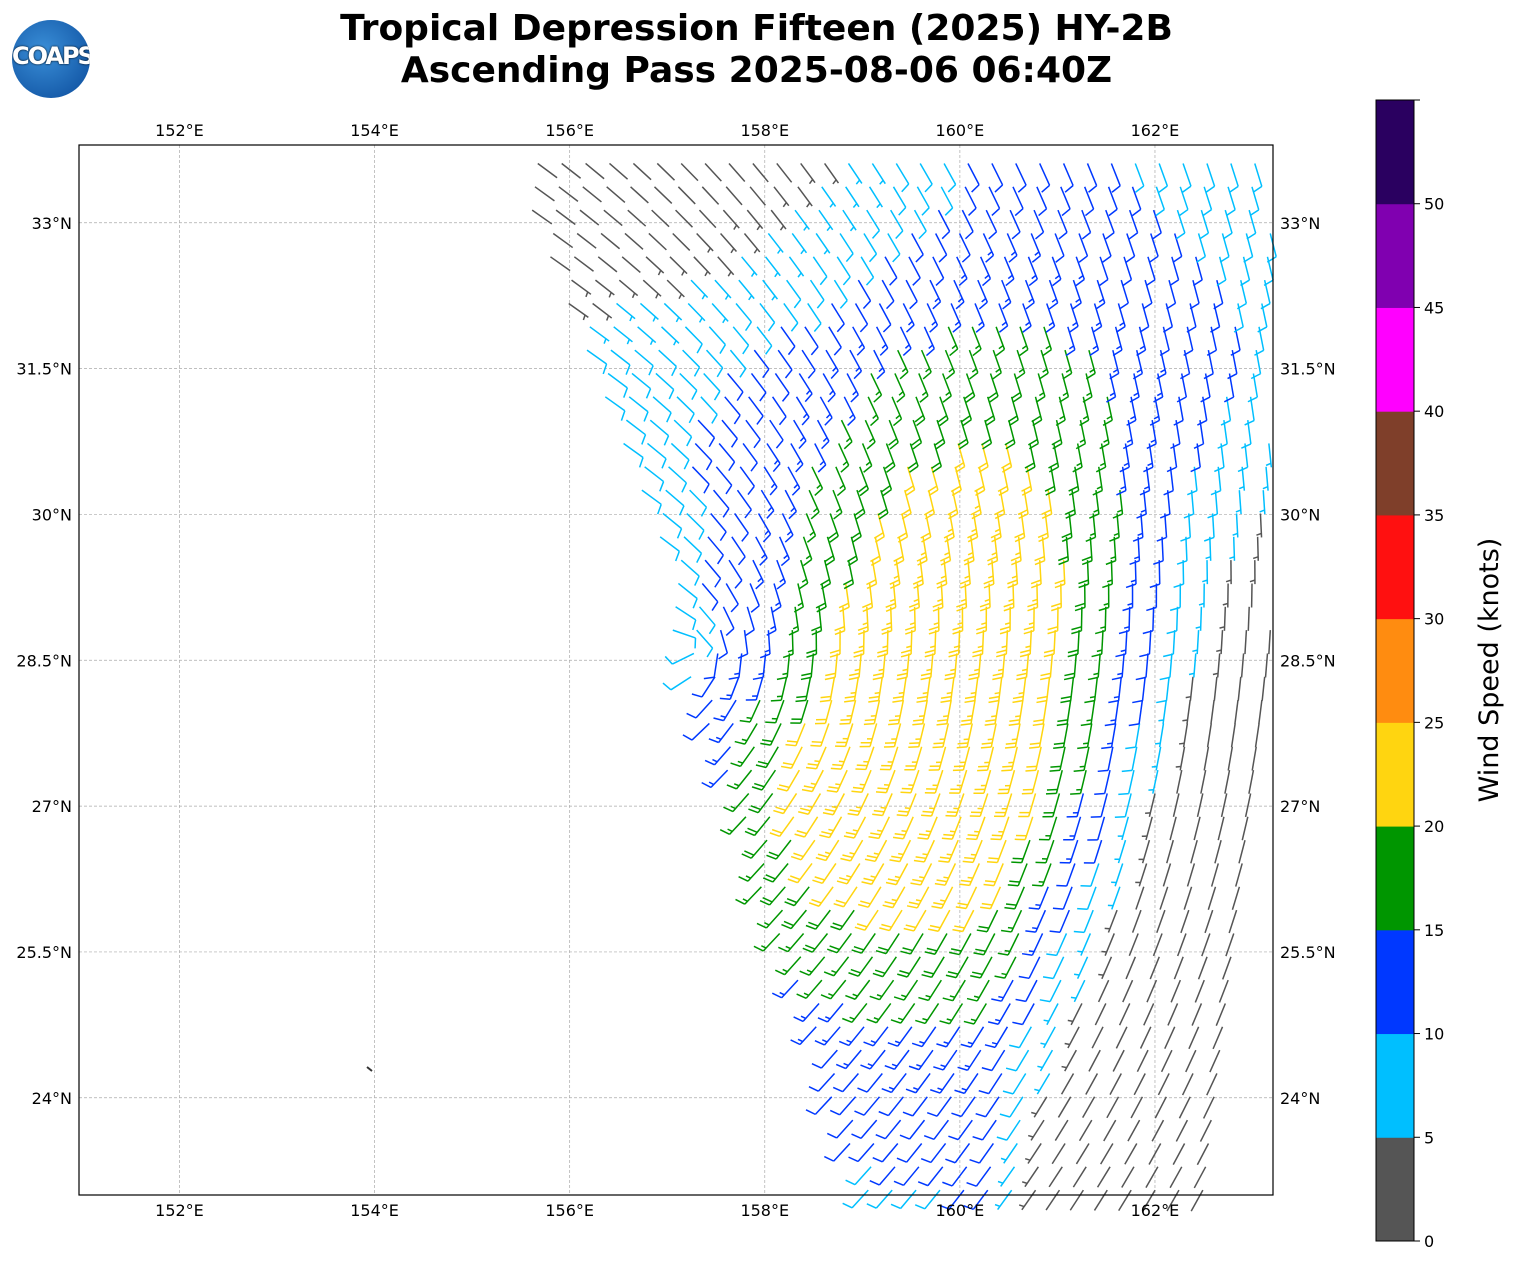 Image resolution: width=1513 pixels, height=1264 pixels. I want to click on lon-tick-label: 154°E, so click(374, 1210).